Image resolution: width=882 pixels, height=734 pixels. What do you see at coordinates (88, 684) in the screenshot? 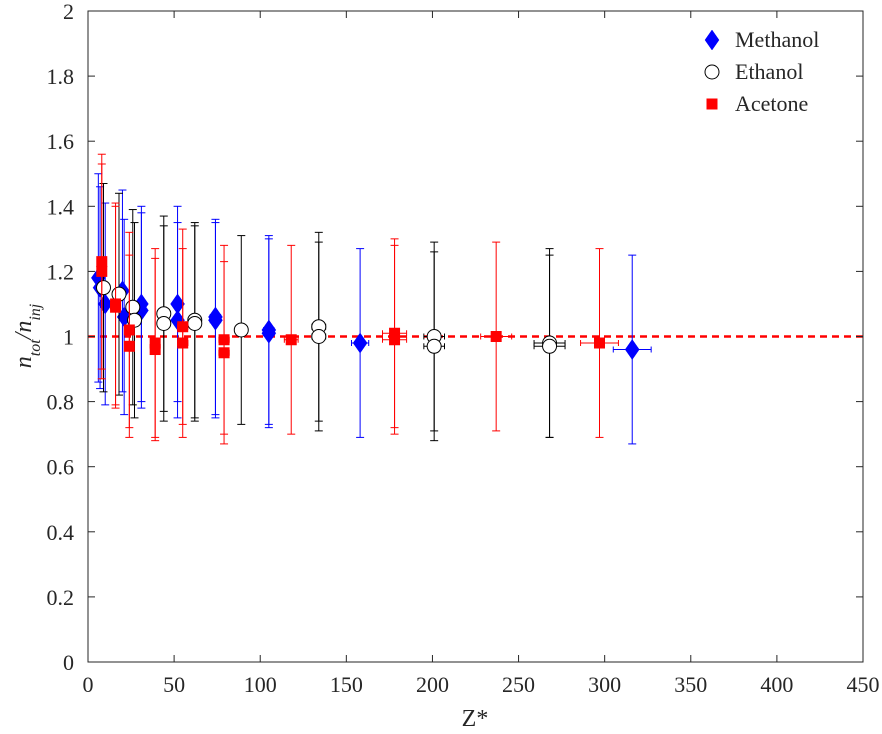
I see `x-tick-label: 0` at bounding box center [88, 684].